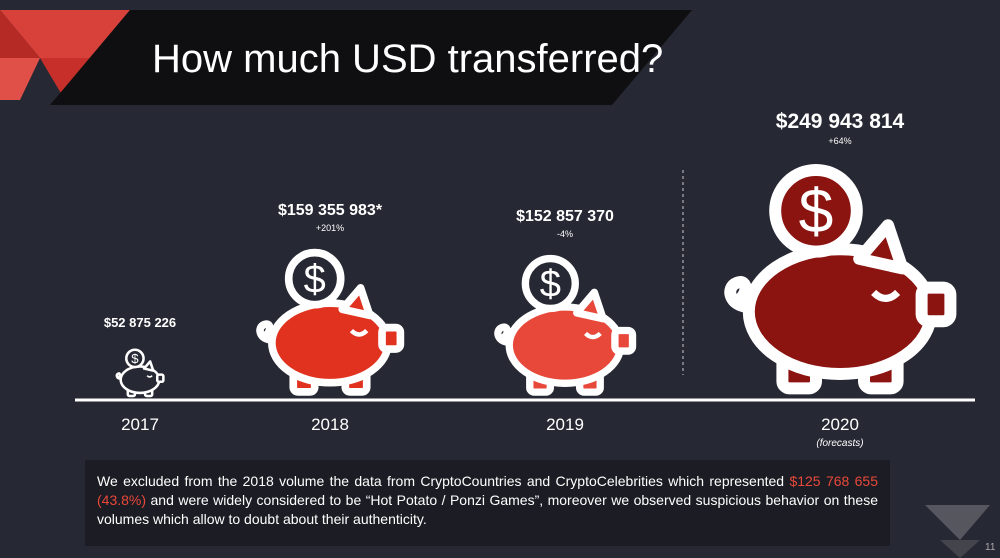 This screenshot has width=1000, height=558. I want to click on title-banner, so click(371, 57).